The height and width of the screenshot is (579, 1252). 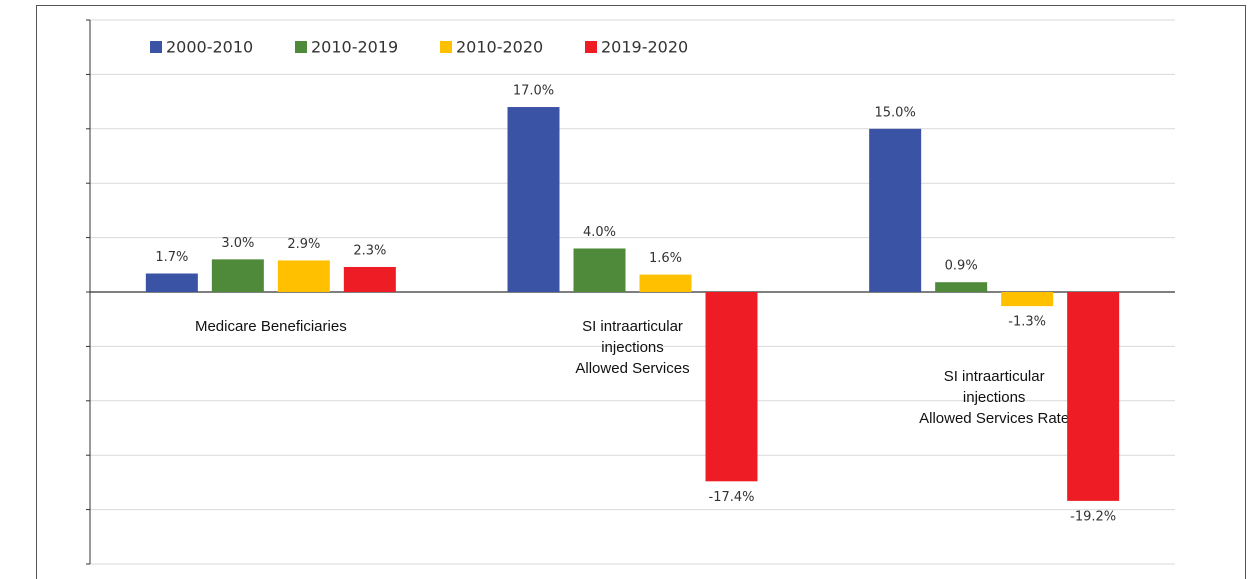 I want to click on legend-label: 2019-2020, so click(x=644, y=47).